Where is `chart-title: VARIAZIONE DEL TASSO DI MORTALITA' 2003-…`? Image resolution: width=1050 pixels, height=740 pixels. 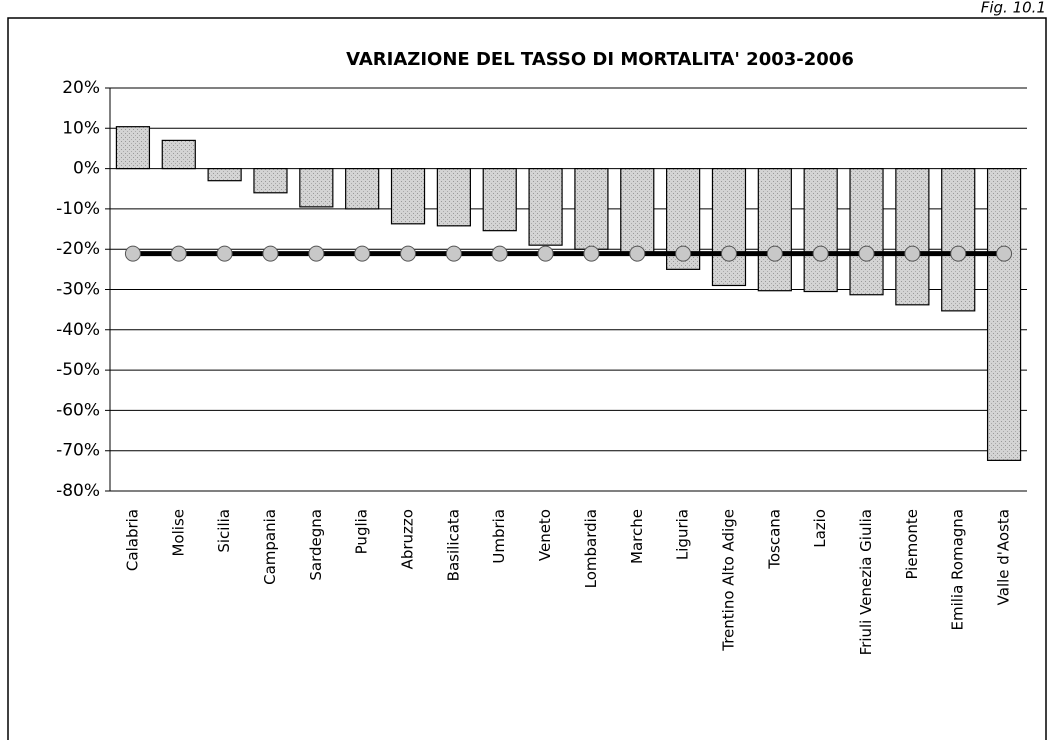 chart-title: VARIAZIONE DEL TASSO DI MORTALITA' 2003-… is located at coordinates (600, 59).